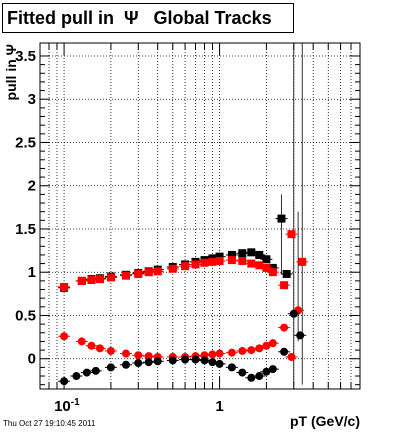 This screenshot has height=433, width=400. I want to click on y-axis-title: pull in Ψ, so click(11, 72).